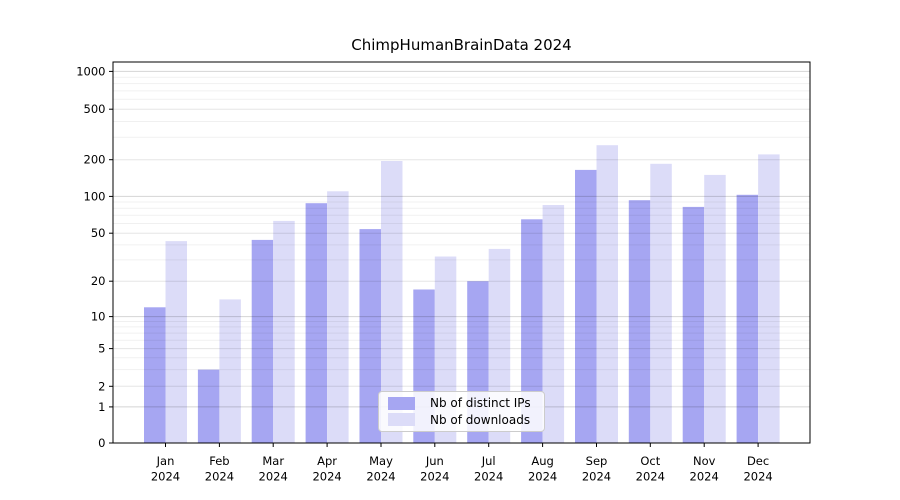  Describe the element at coordinates (553, 324) in the screenshot. I see `bar-aug-downloads` at that location.